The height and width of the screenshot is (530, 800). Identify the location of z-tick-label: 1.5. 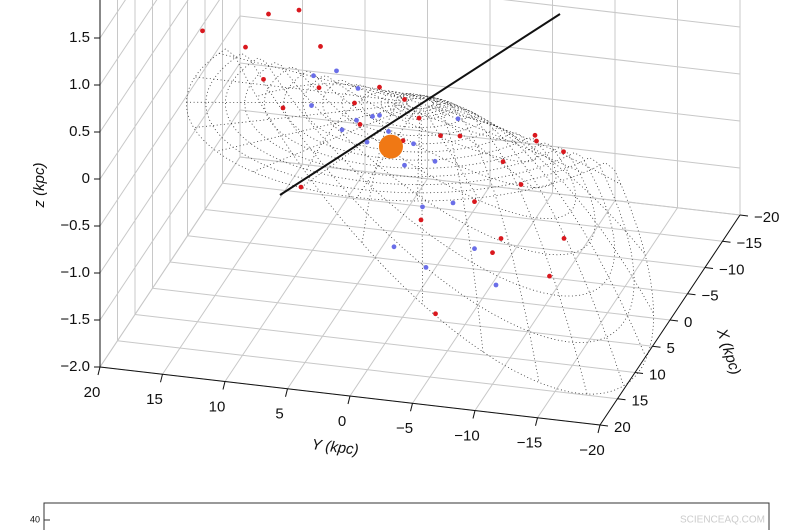
(79, 37).